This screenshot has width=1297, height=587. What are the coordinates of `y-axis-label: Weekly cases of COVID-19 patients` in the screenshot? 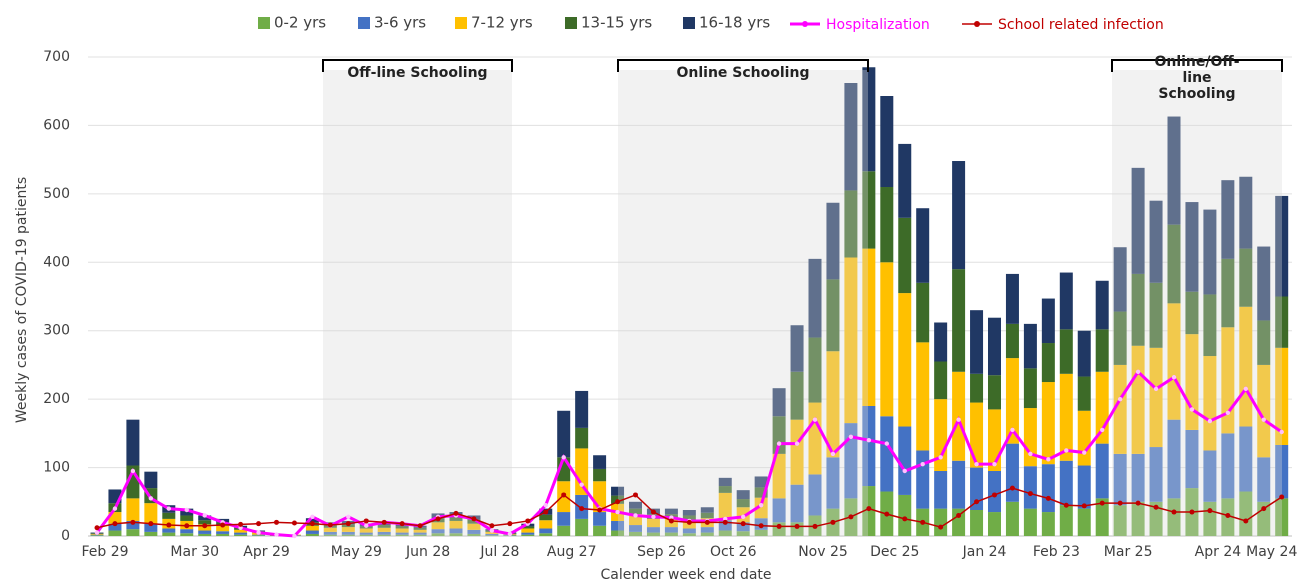 It's located at (22, 300).